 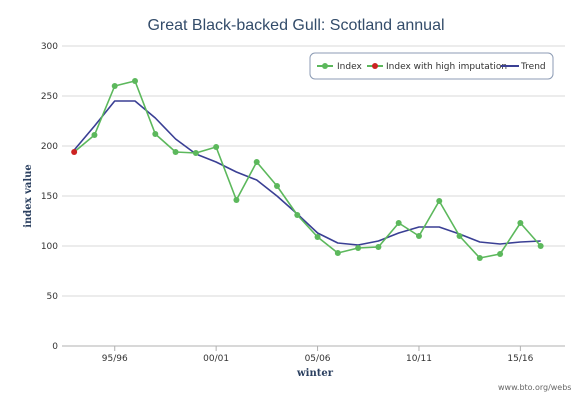 I want to click on y-tick-label: 50, so click(x=53, y=297).